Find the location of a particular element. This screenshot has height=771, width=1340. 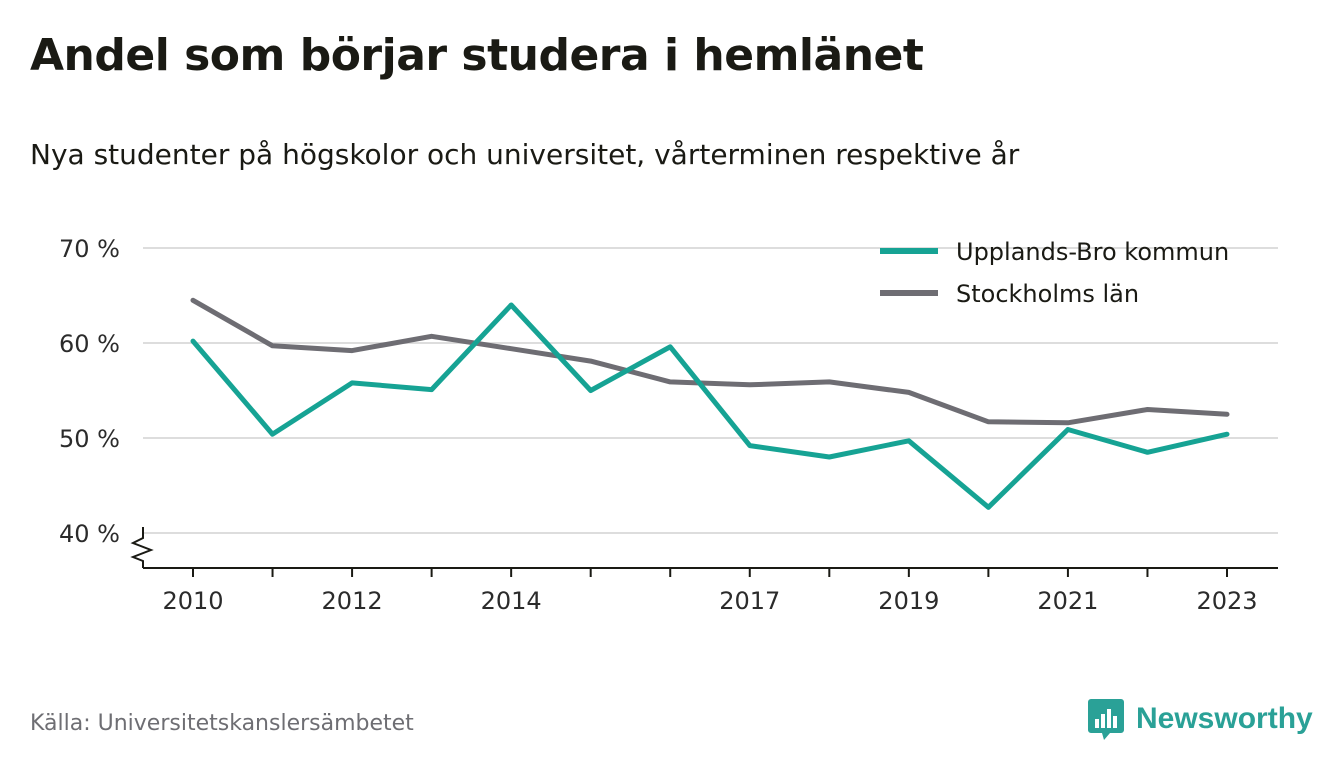

source-note: Källa: Universitetskanslersämbetet is located at coordinates (222, 723).